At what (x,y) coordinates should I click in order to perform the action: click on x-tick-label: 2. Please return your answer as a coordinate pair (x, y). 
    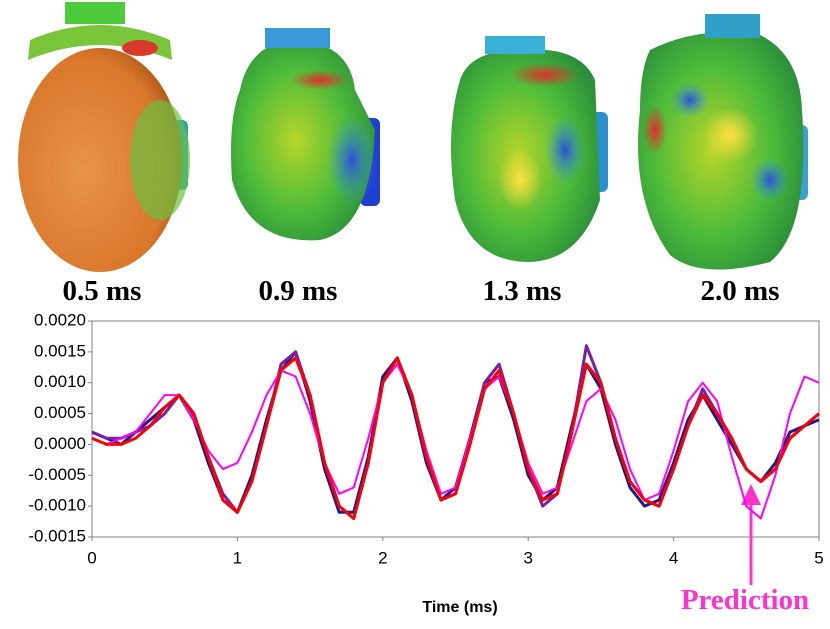
    Looking at the image, I should click on (382, 557).